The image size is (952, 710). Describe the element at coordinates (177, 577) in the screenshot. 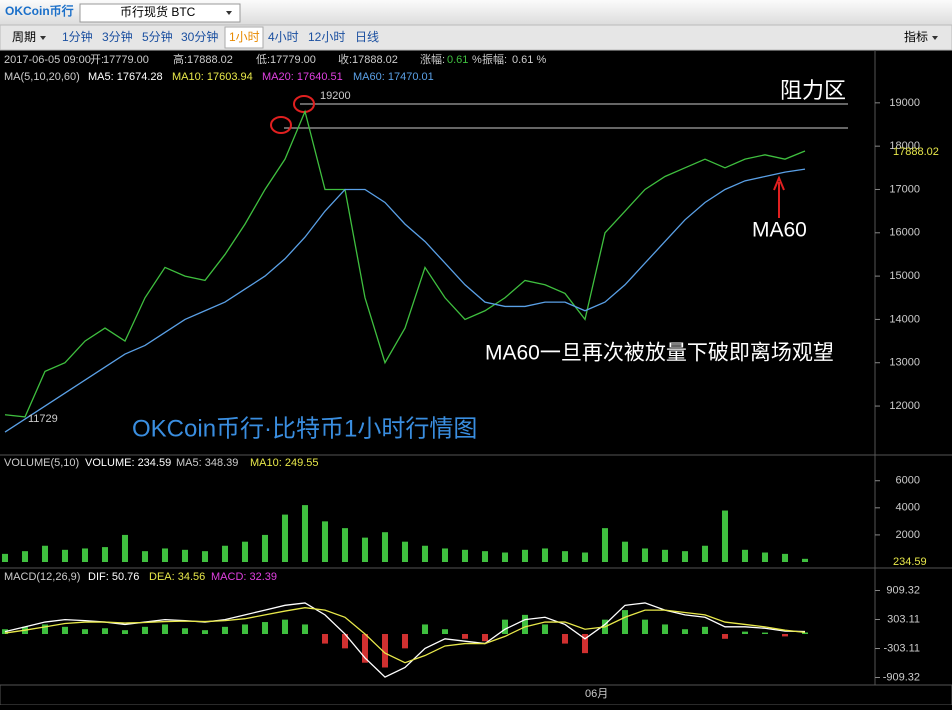

I see `info-text: DEA: 34.56` at that location.